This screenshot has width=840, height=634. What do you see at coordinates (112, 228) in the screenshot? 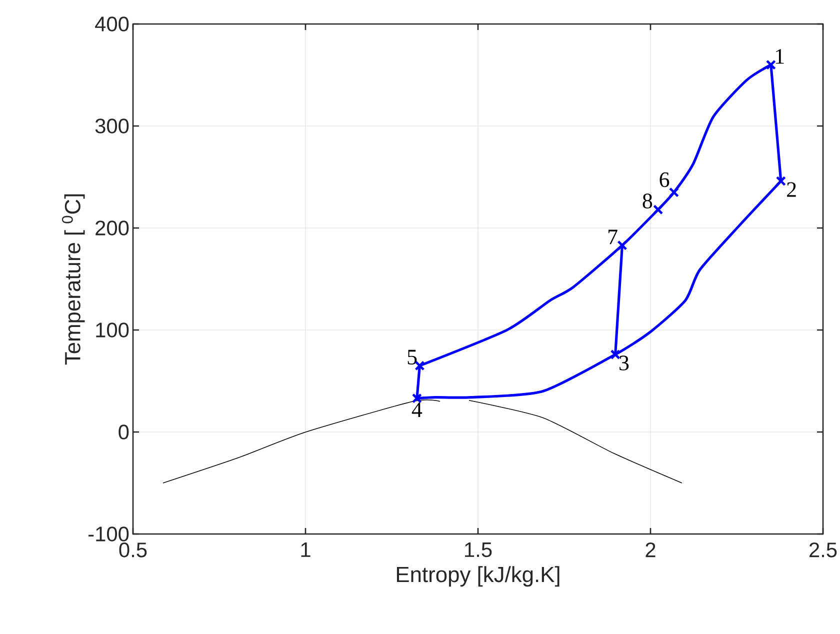
I see `y-tick-label: 200` at bounding box center [112, 228].